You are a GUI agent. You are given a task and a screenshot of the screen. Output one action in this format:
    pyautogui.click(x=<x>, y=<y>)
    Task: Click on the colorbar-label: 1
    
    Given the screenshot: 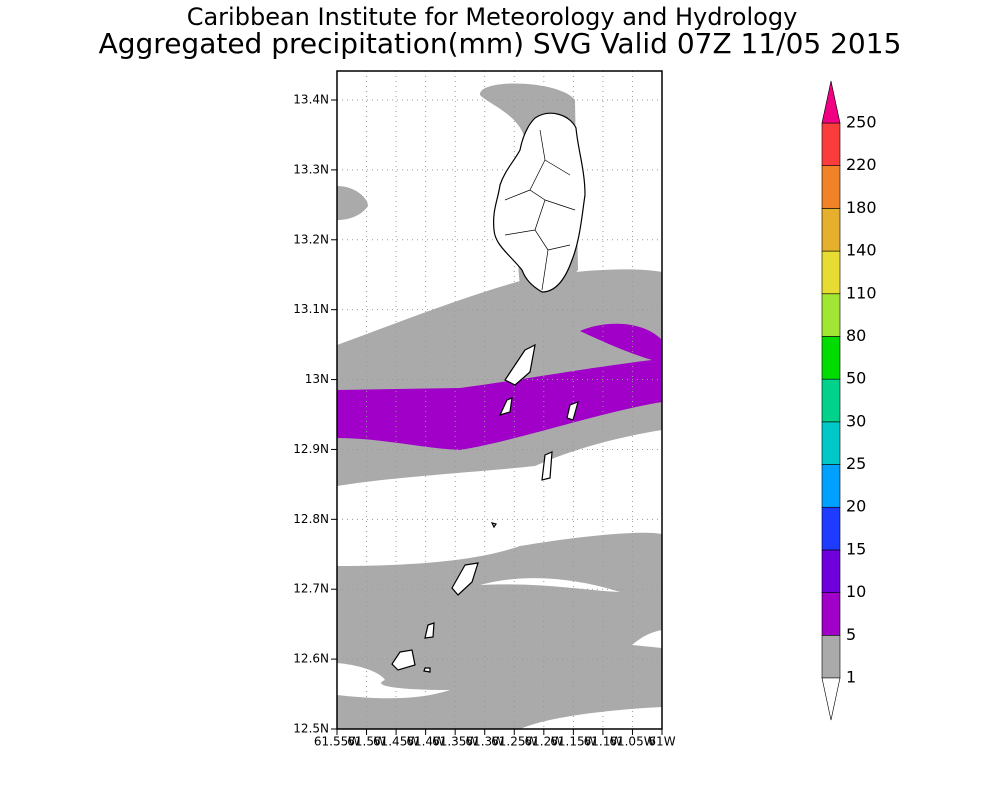 What is the action you would take?
    pyautogui.click(x=851, y=677)
    